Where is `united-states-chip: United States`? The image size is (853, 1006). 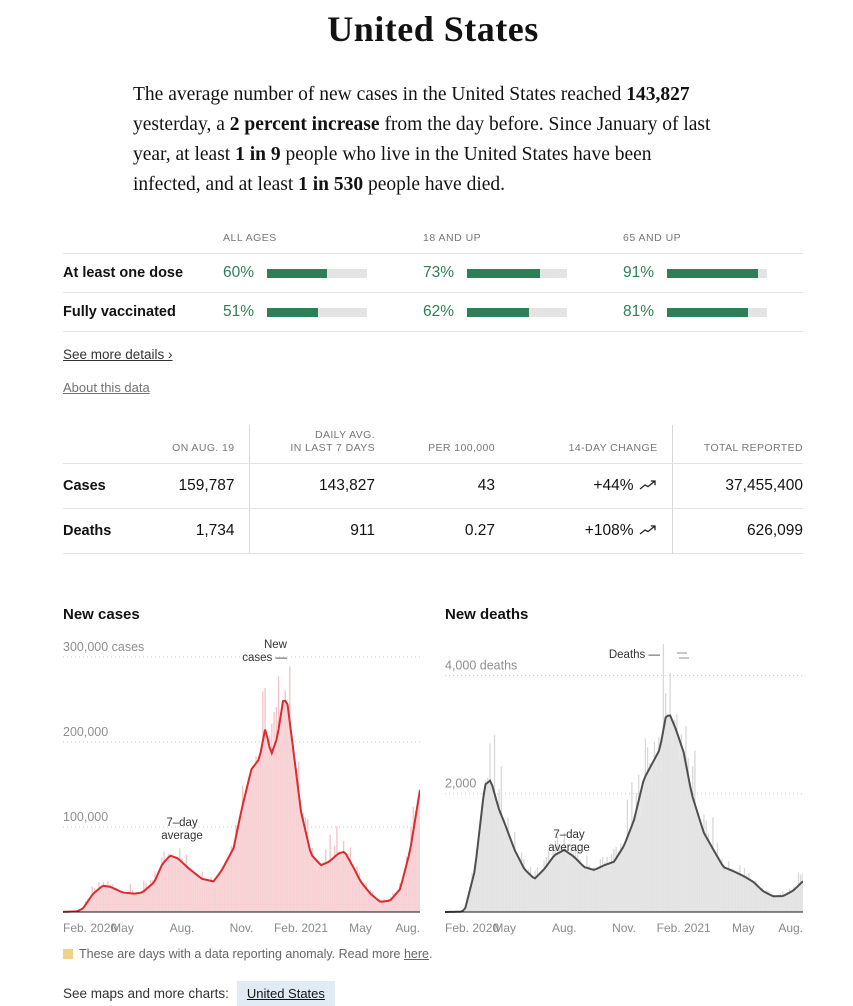
united-states-chip: United States is located at coordinates (285, 993).